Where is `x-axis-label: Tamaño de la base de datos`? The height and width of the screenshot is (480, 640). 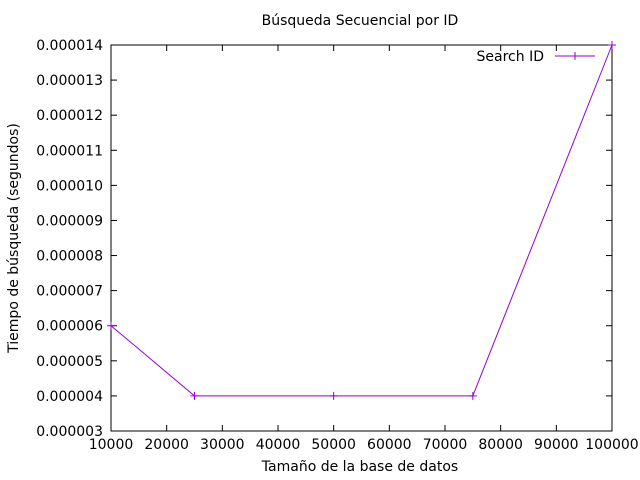
x-axis-label: Tamaño de la base de datos is located at coordinates (359, 467).